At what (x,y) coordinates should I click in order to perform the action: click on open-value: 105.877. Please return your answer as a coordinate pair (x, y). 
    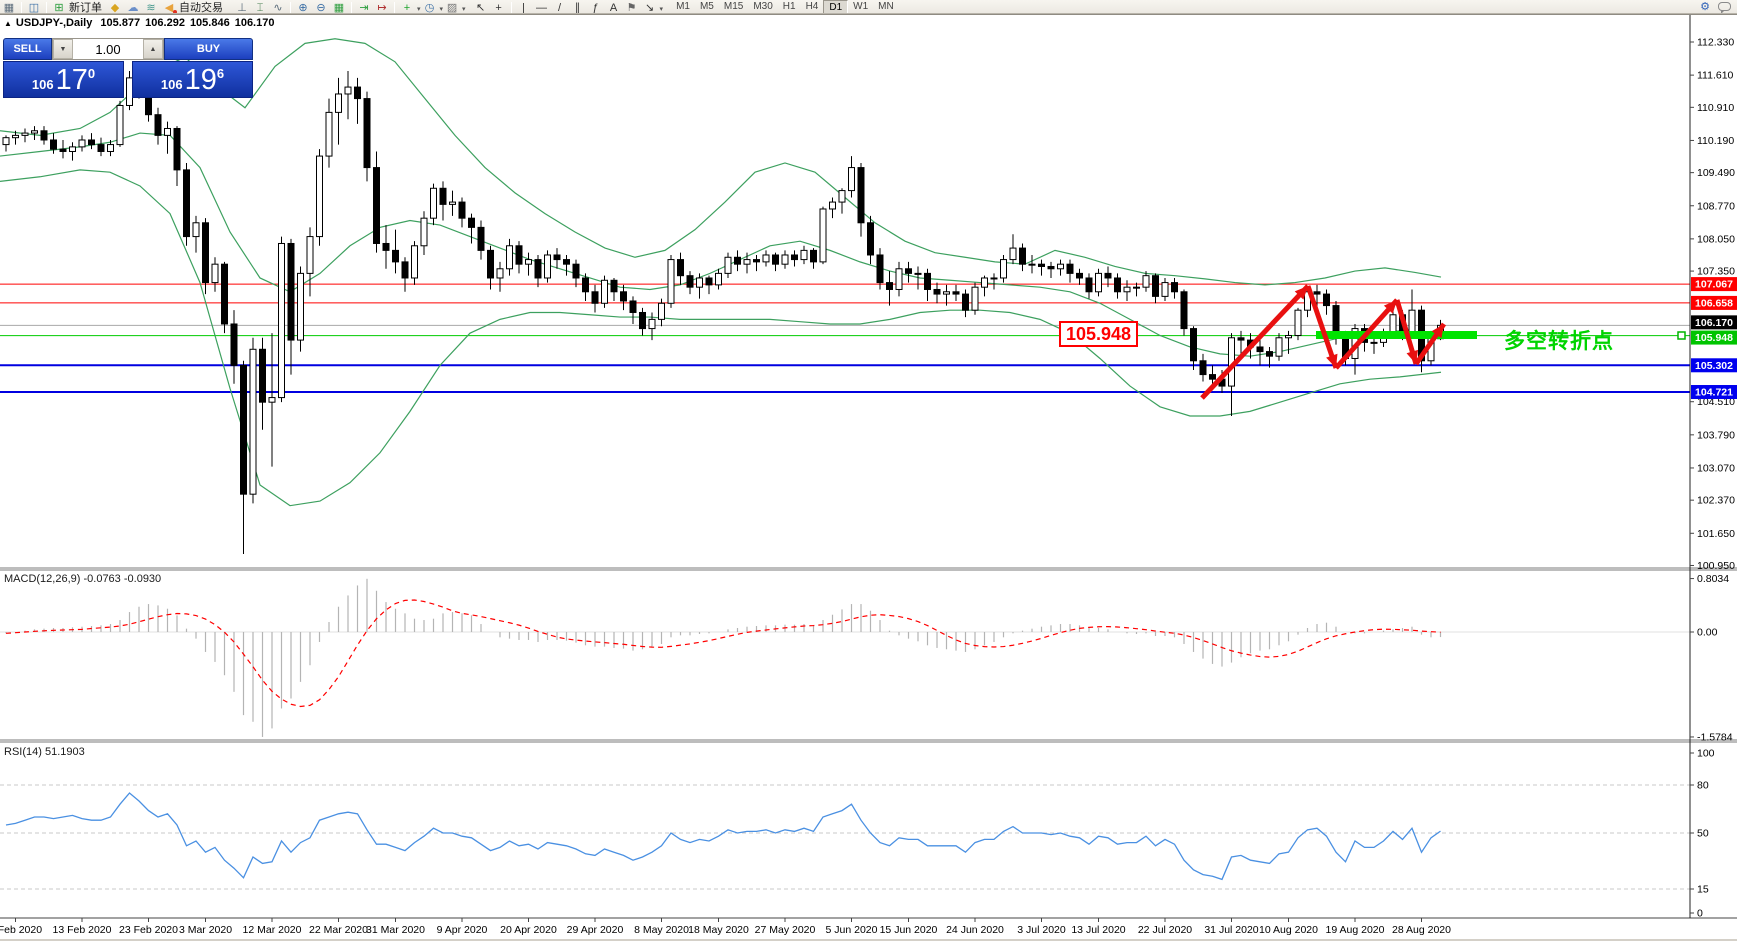
    Looking at the image, I should click on (120, 23).